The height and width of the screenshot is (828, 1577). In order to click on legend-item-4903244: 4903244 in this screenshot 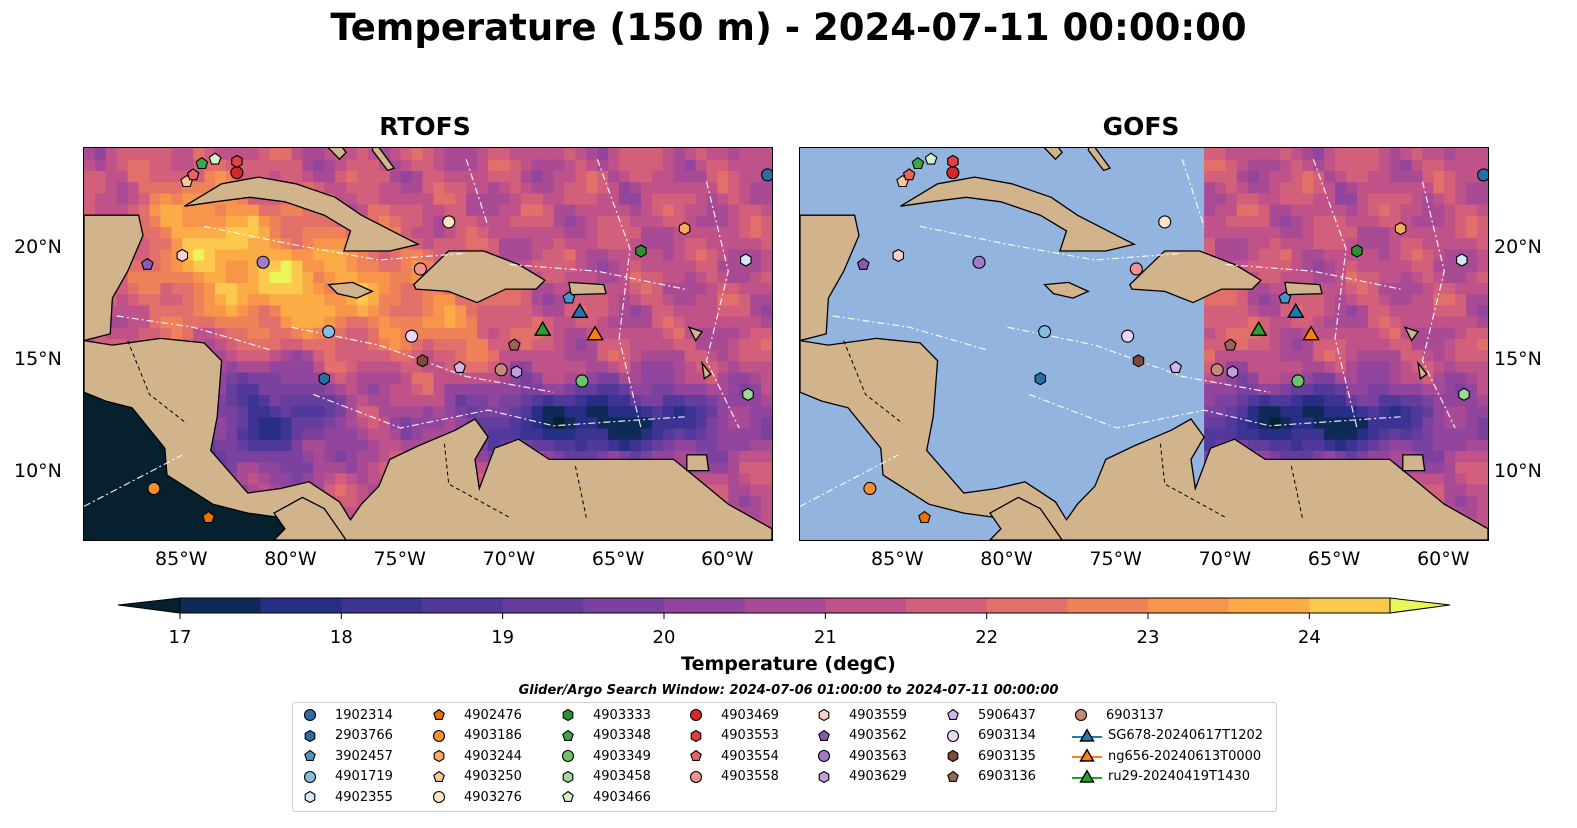, I will do `click(476, 756)`.